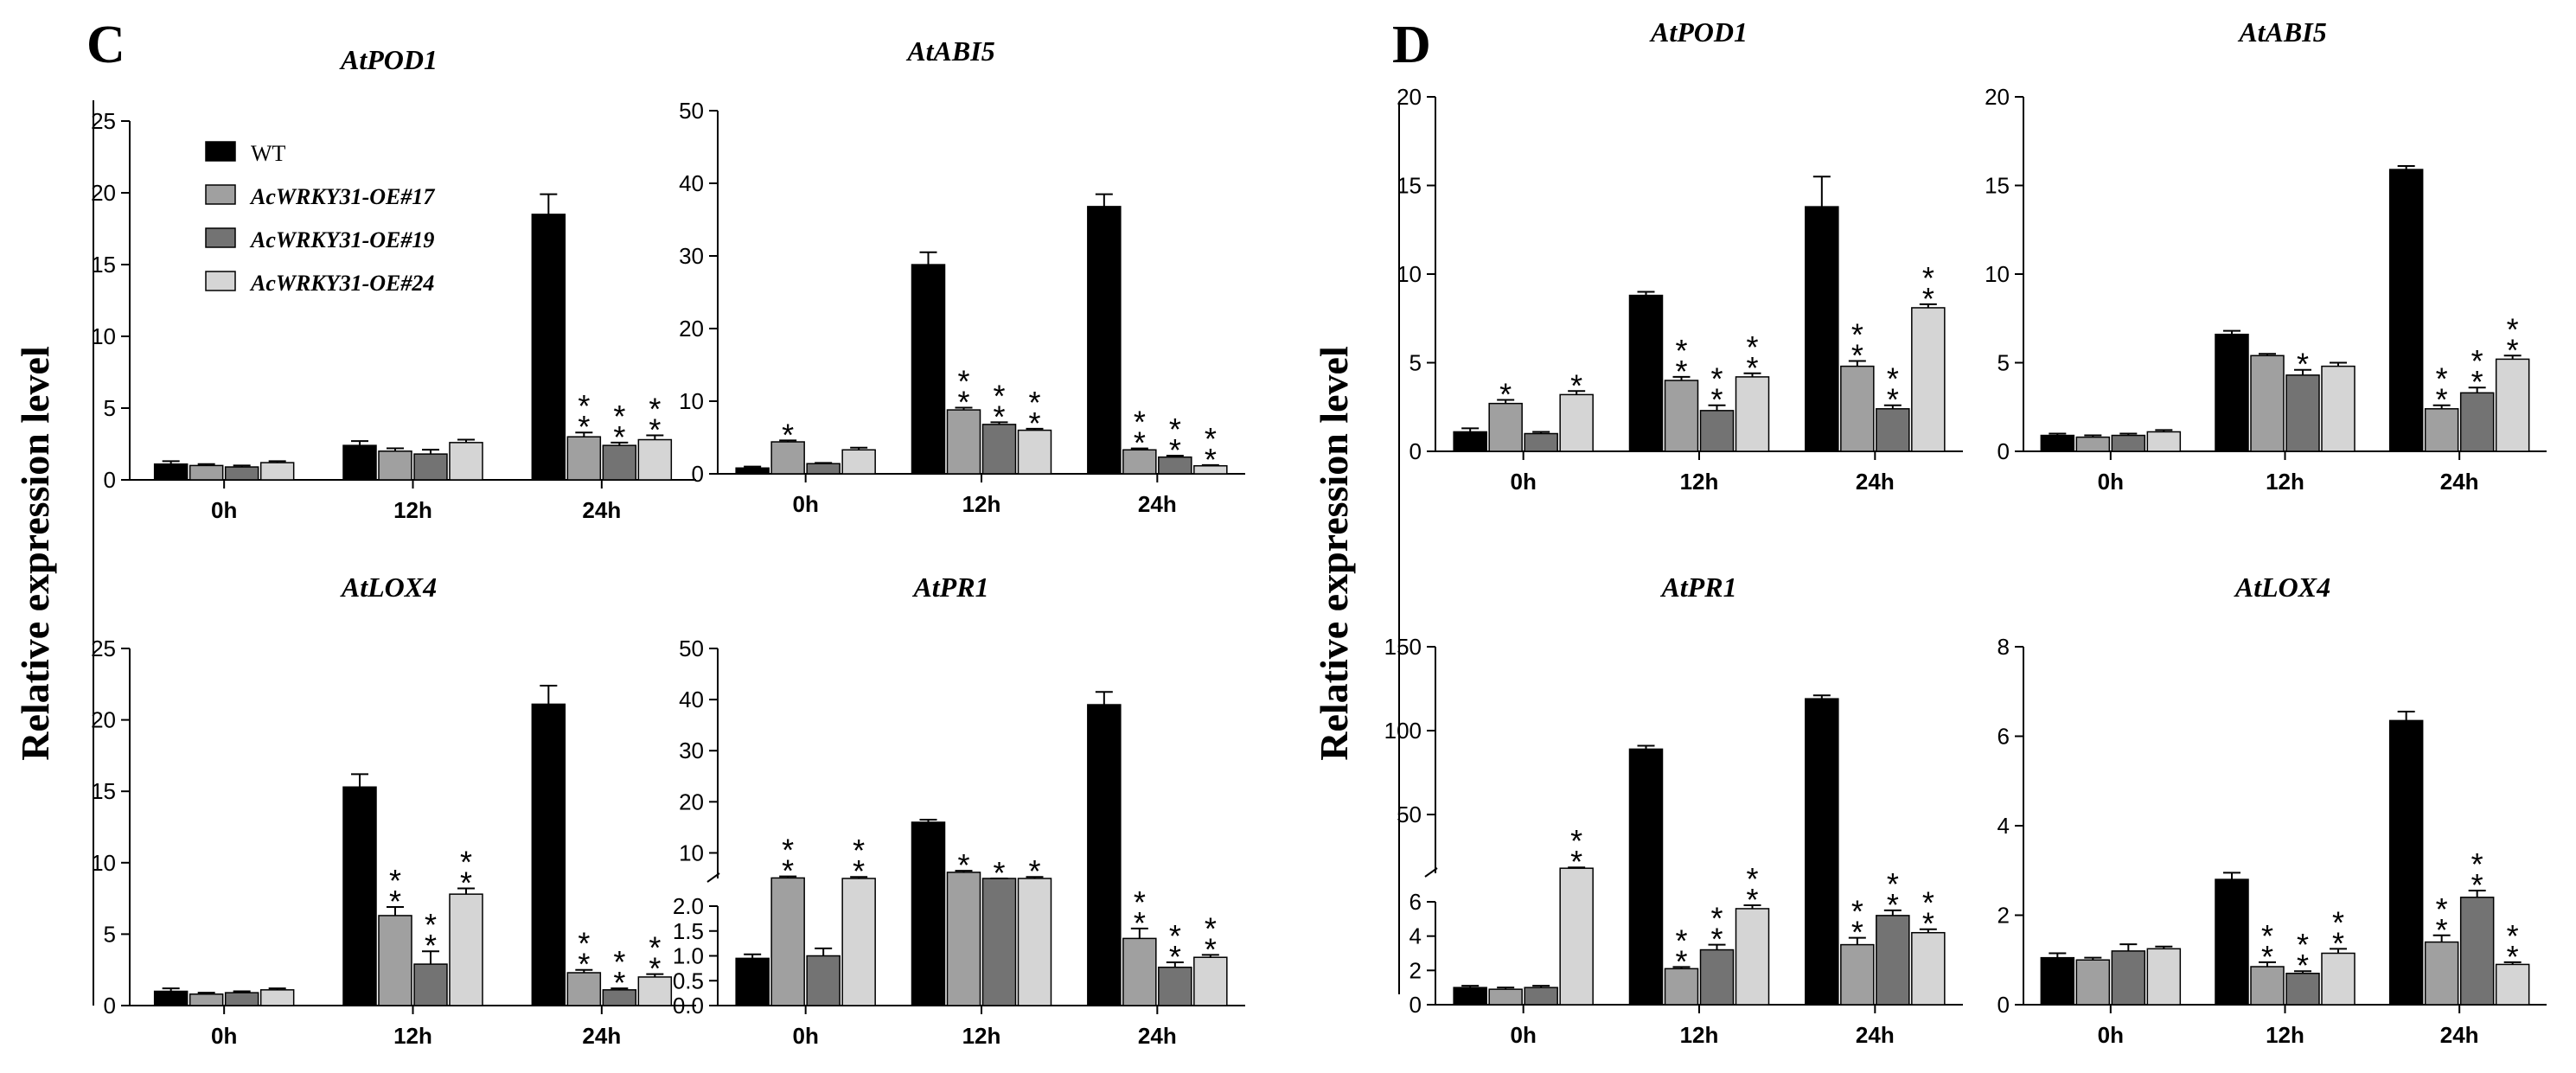 The image size is (2576, 1073). I want to click on bar-acwrky31-oe-19-12h, so click(999, 449).